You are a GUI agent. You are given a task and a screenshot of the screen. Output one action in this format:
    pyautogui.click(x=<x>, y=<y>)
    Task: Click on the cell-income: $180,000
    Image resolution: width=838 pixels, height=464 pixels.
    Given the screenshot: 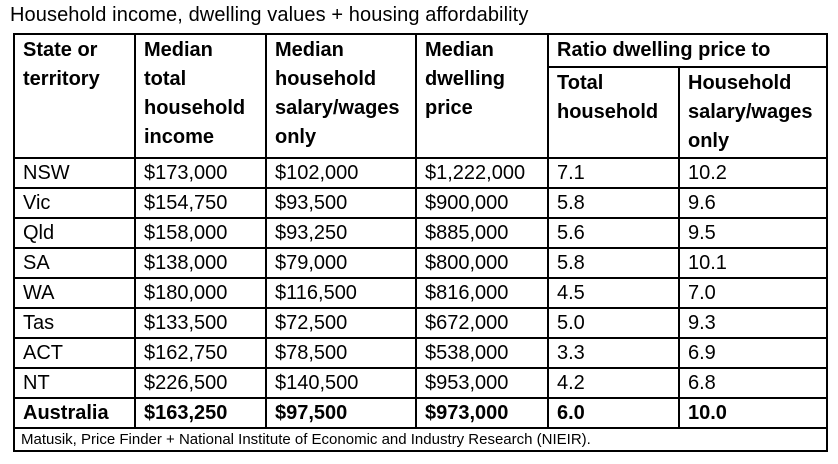 What is the action you would take?
    pyautogui.click(x=200, y=293)
    